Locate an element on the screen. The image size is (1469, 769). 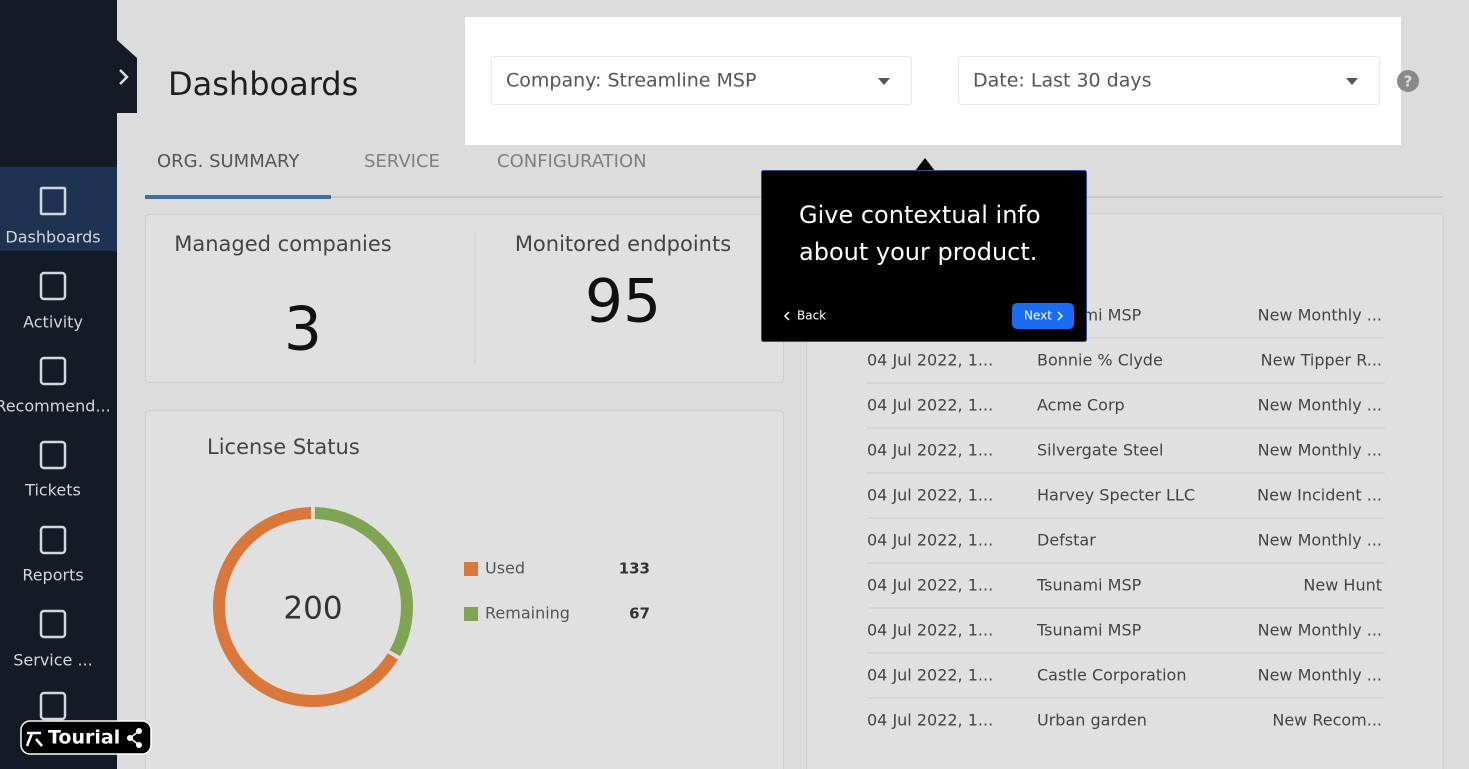
active-nav is located at coordinates (58, 209).